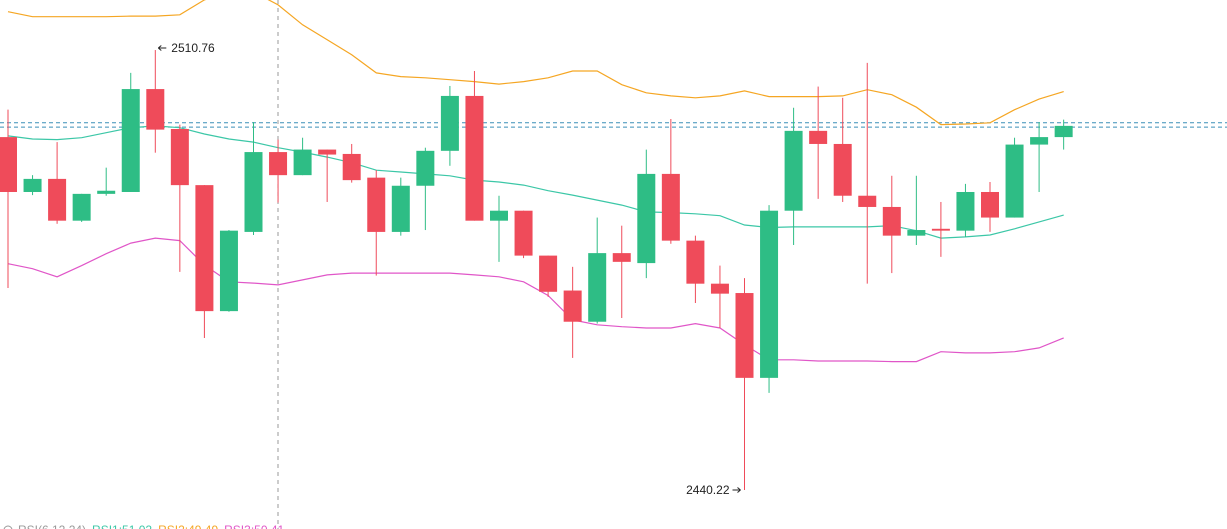  I want to click on high-label: 2510.76, so click(193, 48).